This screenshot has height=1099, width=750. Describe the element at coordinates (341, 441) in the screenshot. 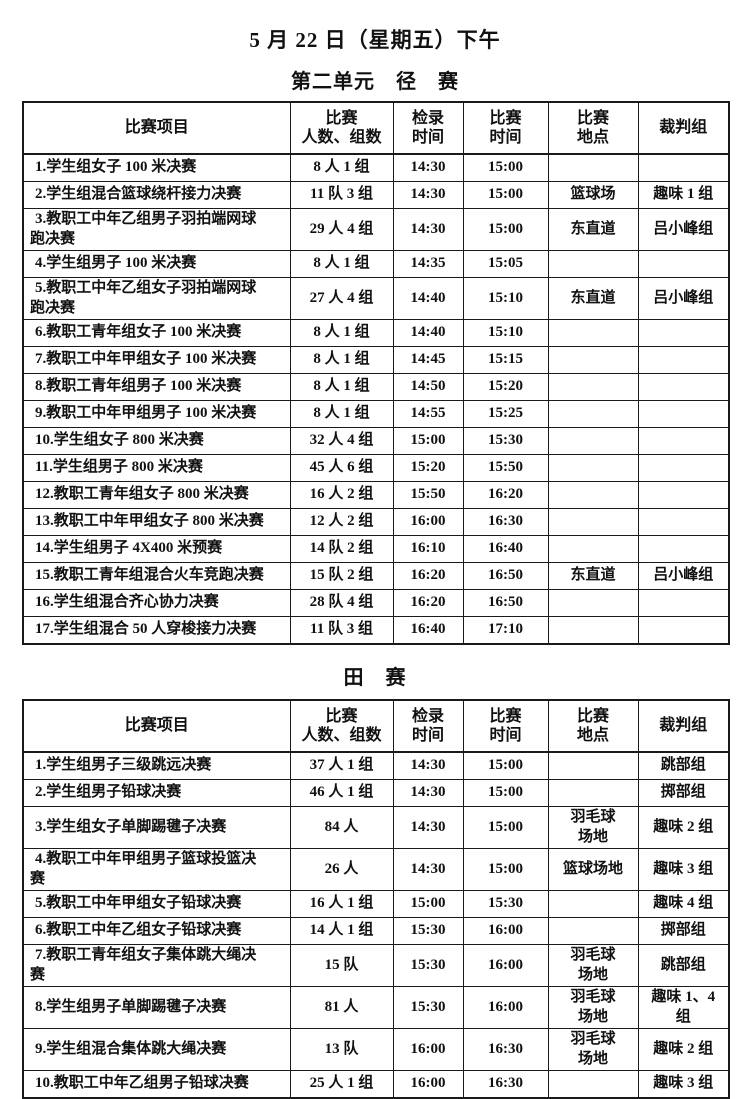

I see `participants-cell: 32 人 4 组` at that location.